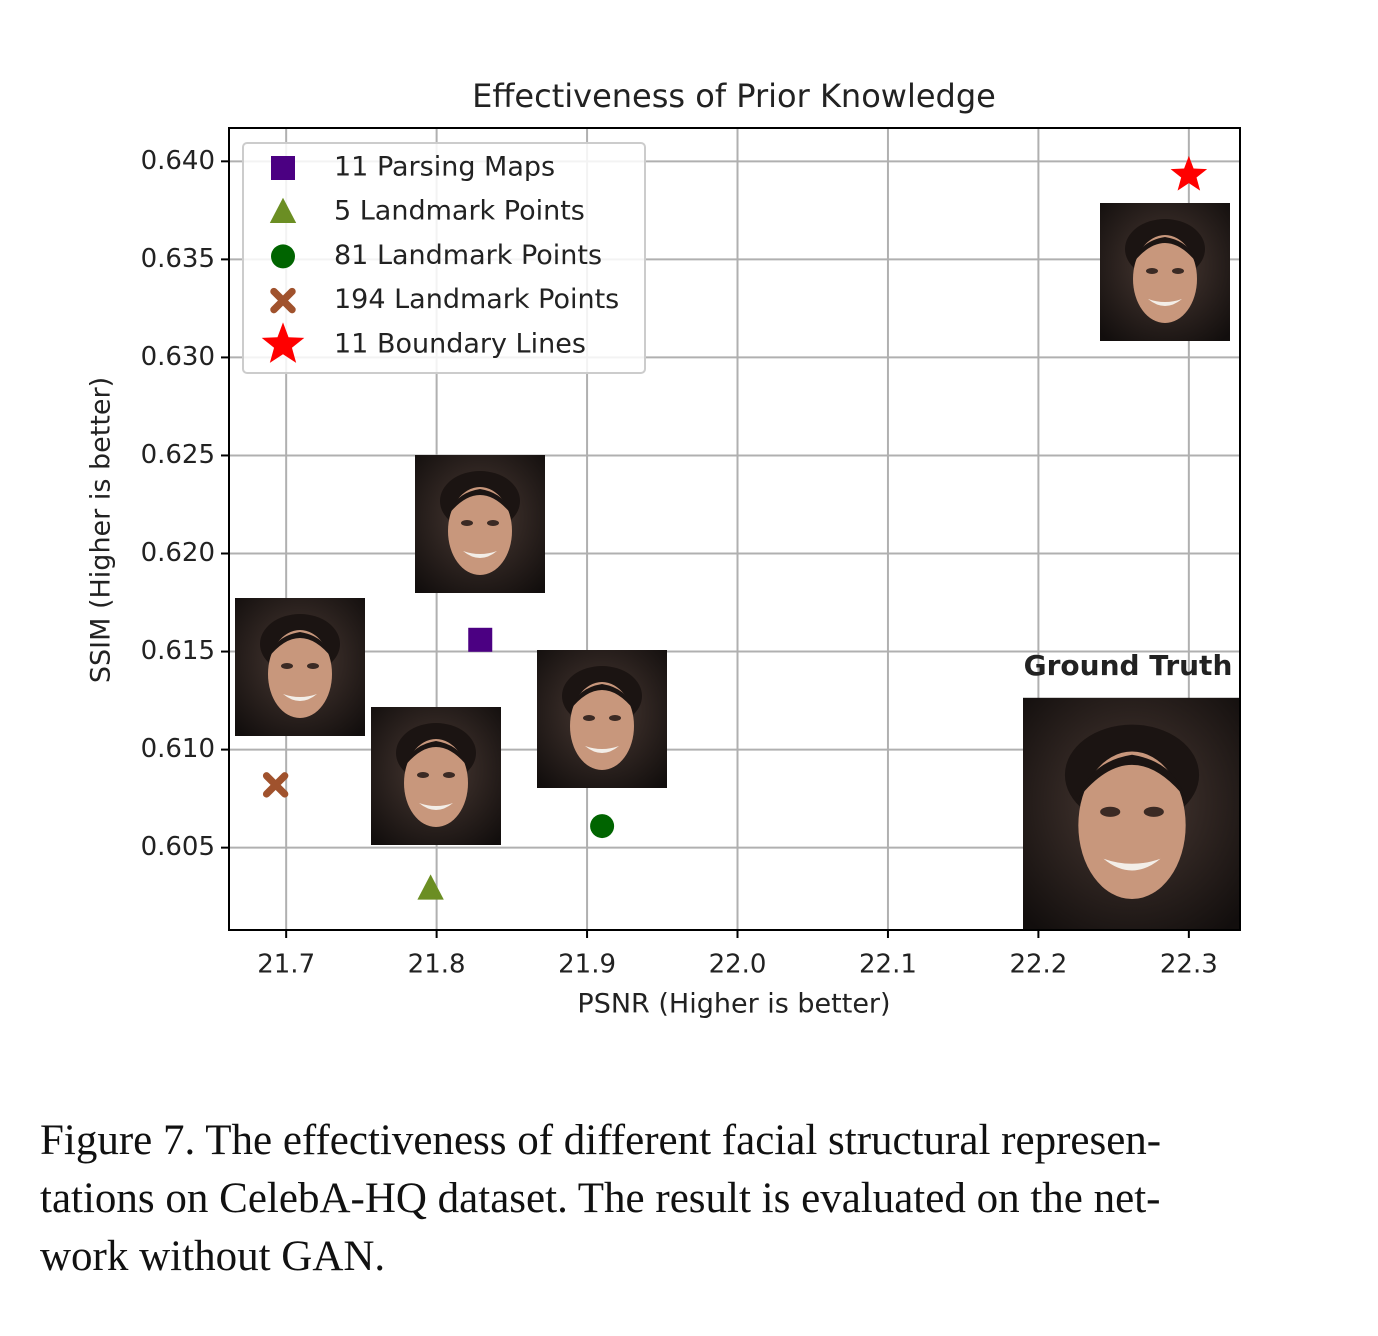  I want to click on chart-title: Effectiveness of Prior Knowledge, so click(734, 96).